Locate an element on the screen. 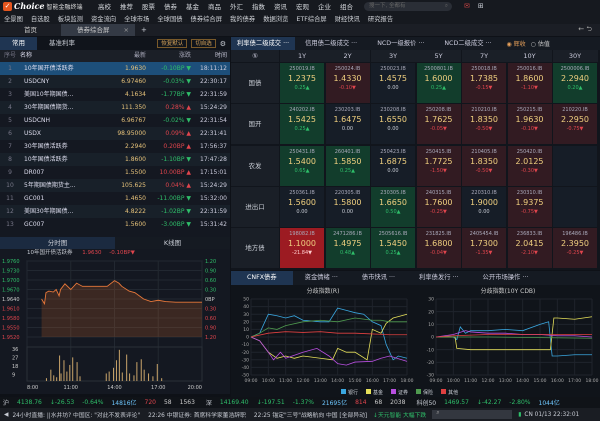 The width and height of the screenshot is (600, 421). yield-cell: 250023.IB 1.4575 0.00 is located at coordinates (393, 83).